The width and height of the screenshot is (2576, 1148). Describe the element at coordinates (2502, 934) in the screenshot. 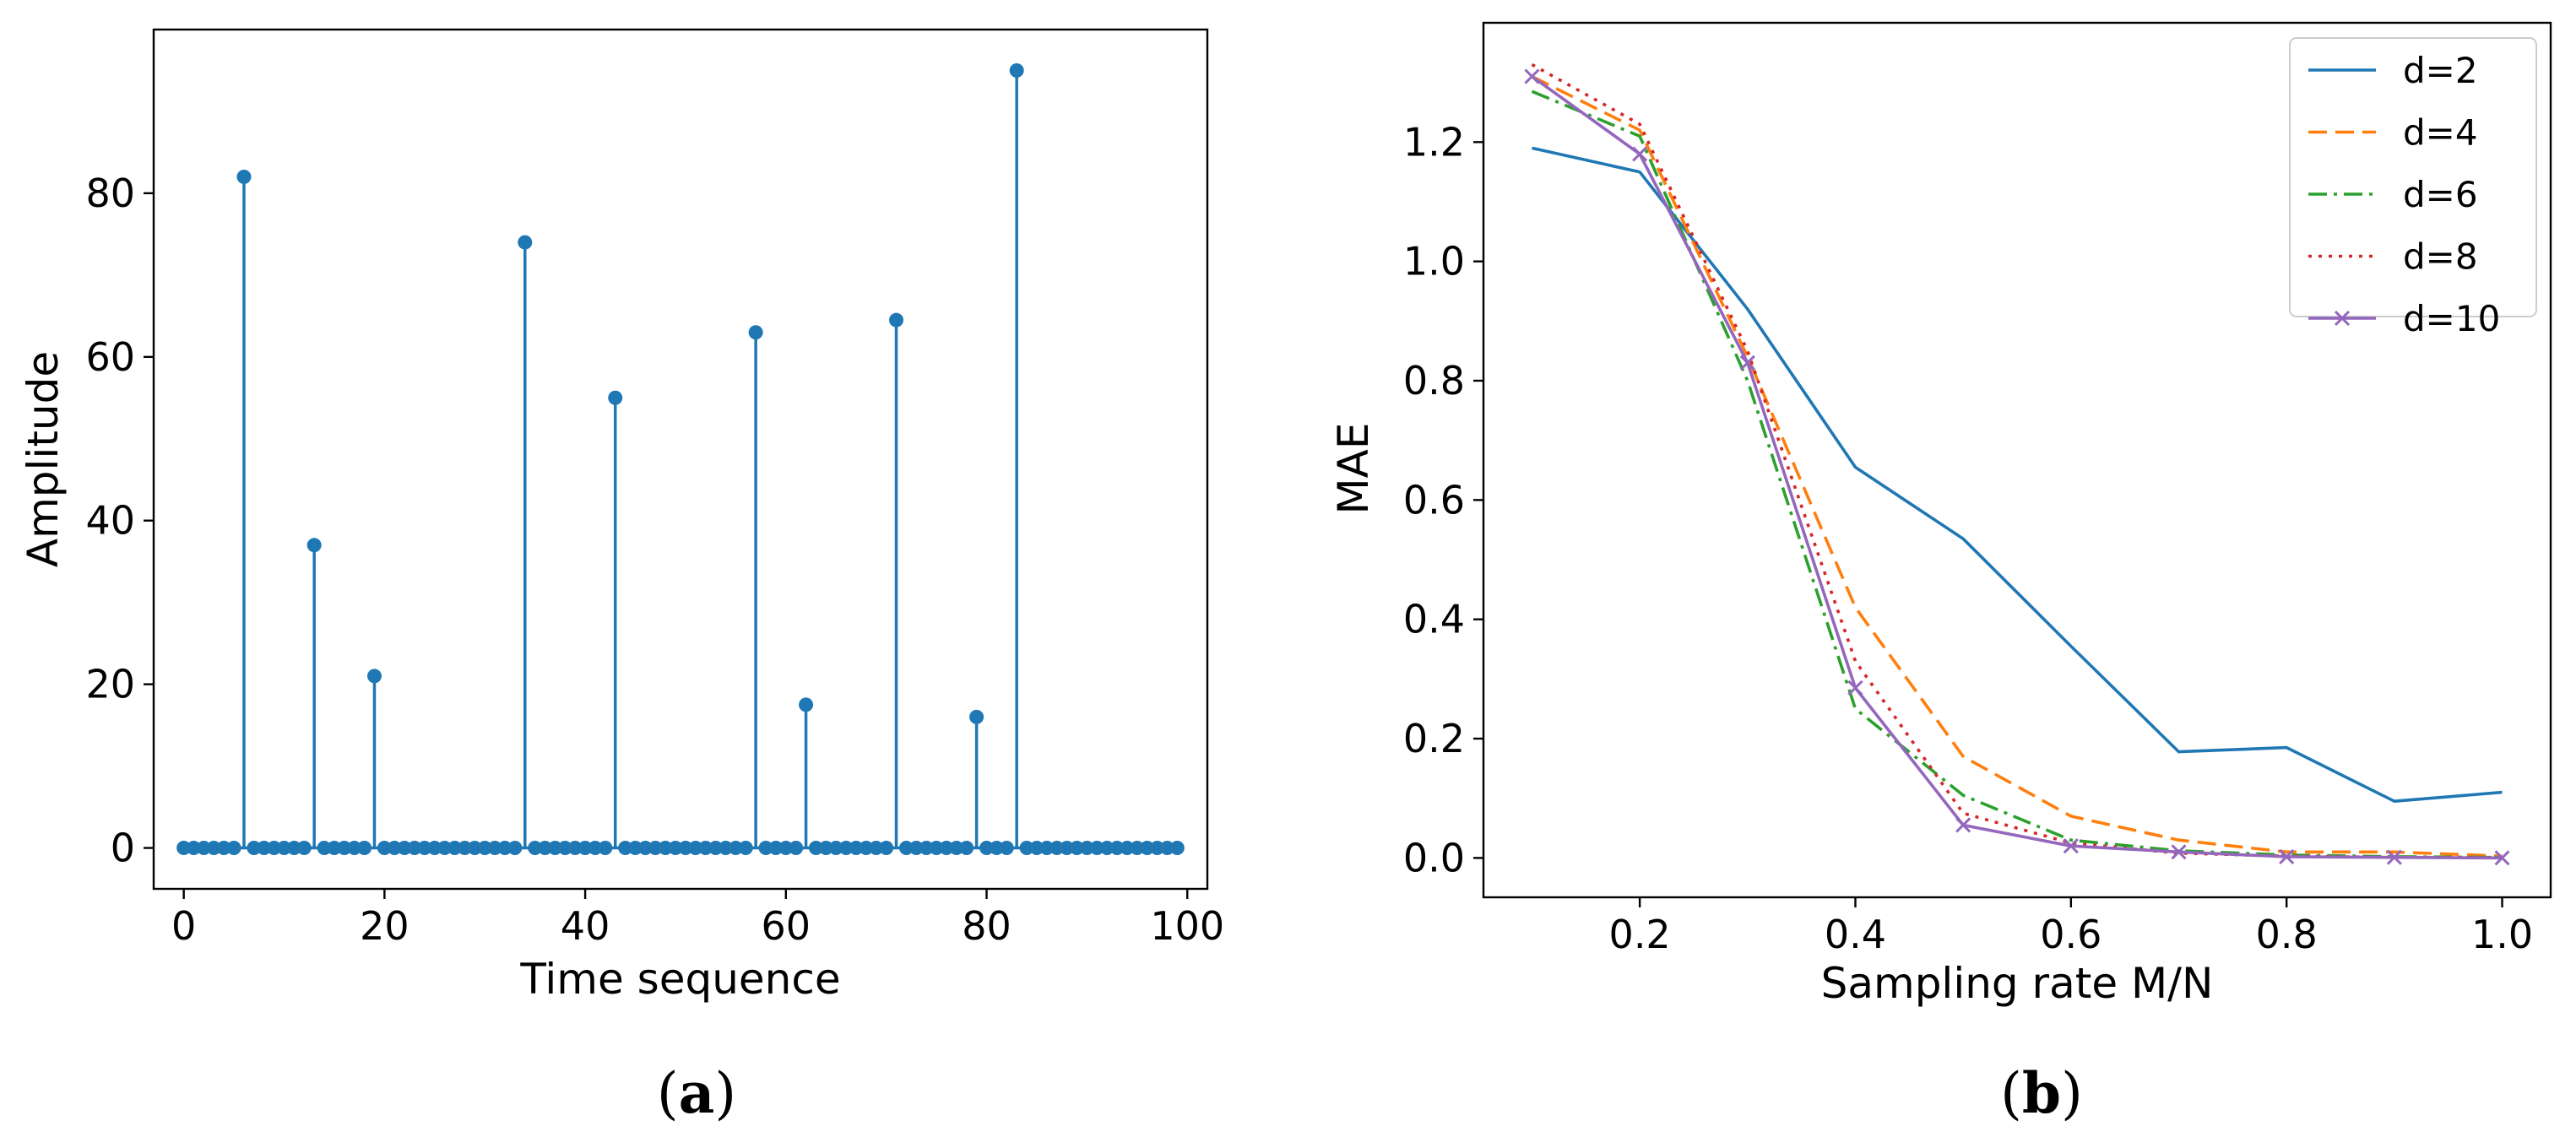

I see `x-tick-label: 1.0` at that location.